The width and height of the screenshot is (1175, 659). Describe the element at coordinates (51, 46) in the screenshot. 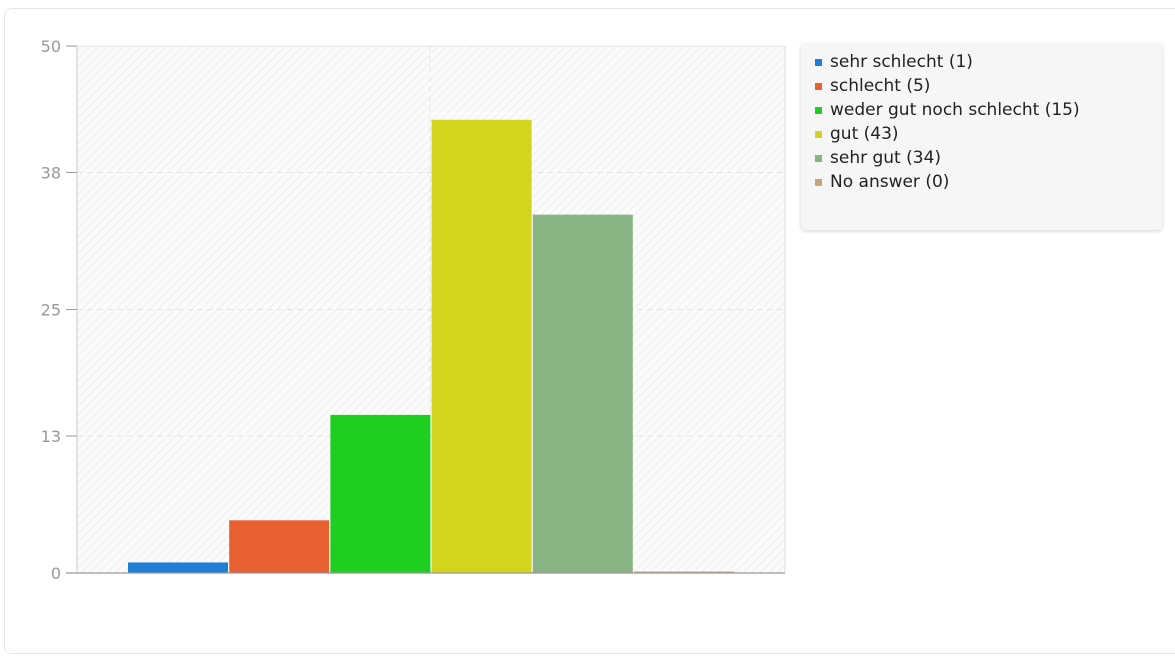

I see `y-tick-label: 50` at that location.